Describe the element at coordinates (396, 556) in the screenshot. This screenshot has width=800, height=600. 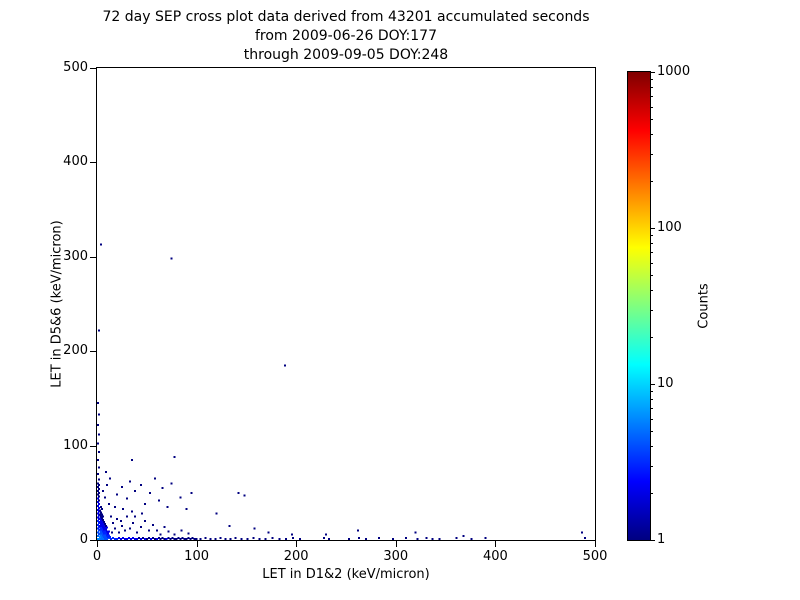
I see `x-tick-label: 300` at that location.